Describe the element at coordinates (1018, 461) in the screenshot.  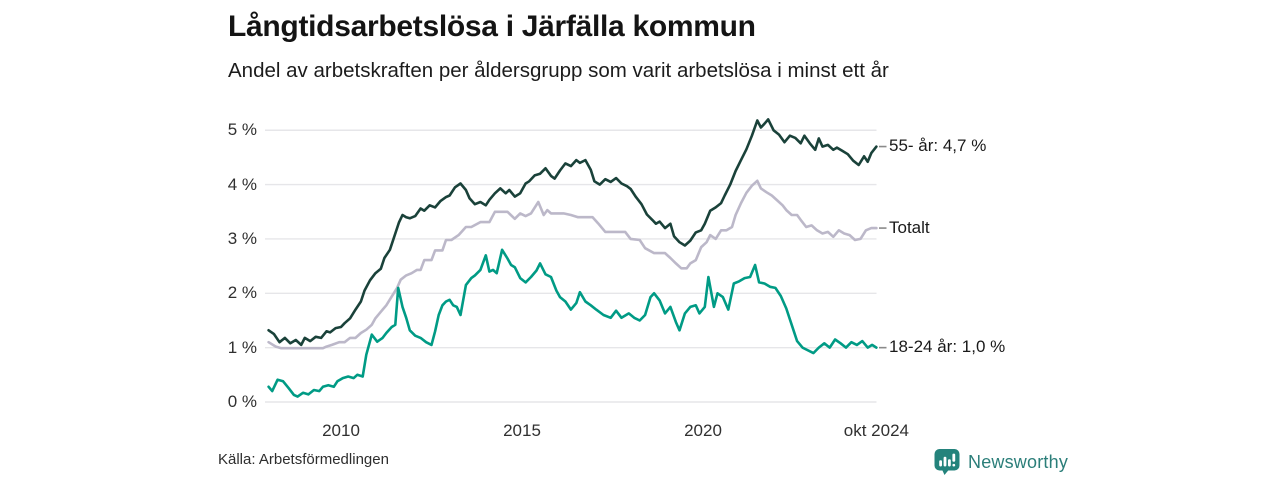
I see `brand-name: Newsworthy` at that location.